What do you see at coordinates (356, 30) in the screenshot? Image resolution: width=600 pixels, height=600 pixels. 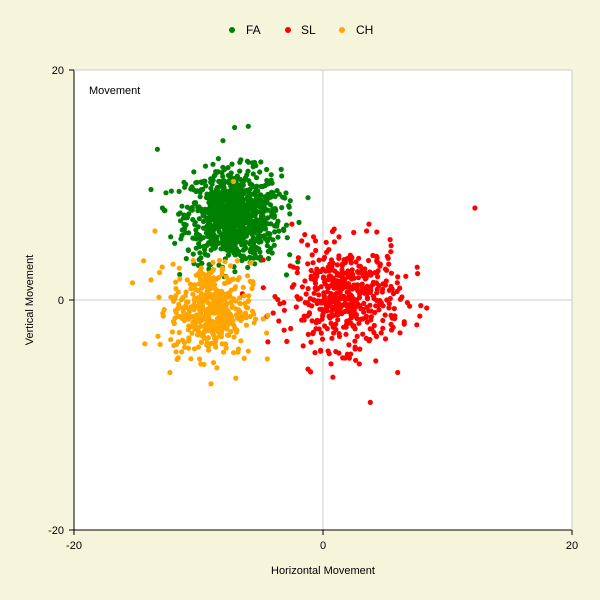 I see `legend-item-ch: CH` at bounding box center [356, 30].